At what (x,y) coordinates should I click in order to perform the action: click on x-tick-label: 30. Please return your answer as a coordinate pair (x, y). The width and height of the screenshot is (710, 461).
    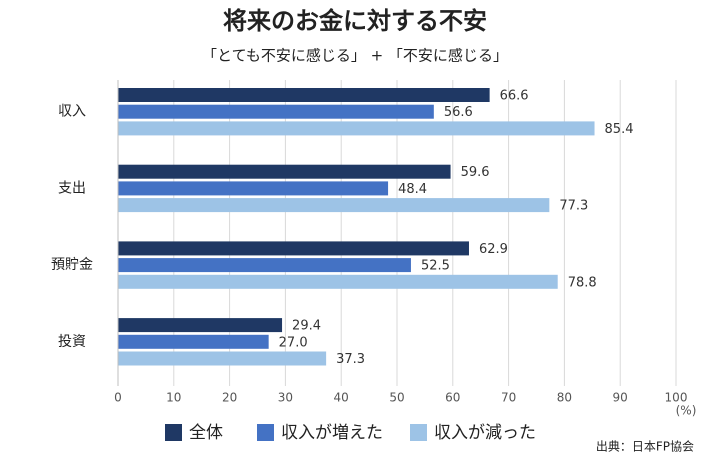
    Looking at the image, I should click on (285, 398).